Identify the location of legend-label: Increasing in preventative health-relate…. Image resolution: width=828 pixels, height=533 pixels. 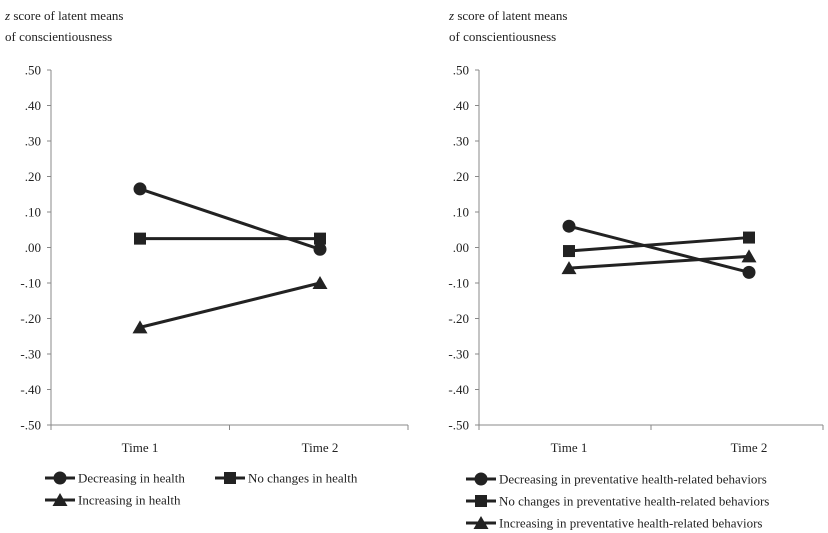
(631, 523).